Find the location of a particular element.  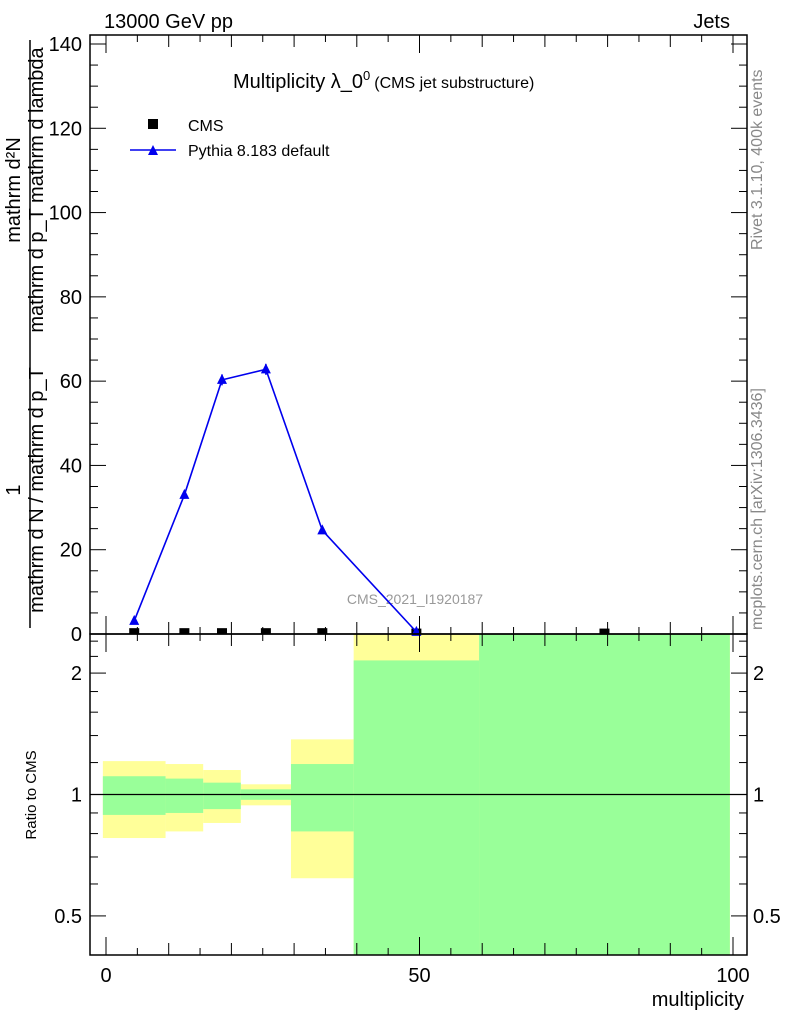

y-tick-label: 80 is located at coordinates (71, 298).